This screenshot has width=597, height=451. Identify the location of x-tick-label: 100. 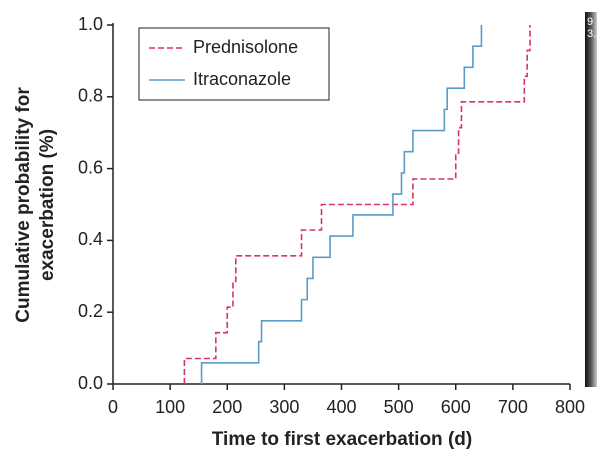
(170, 407).